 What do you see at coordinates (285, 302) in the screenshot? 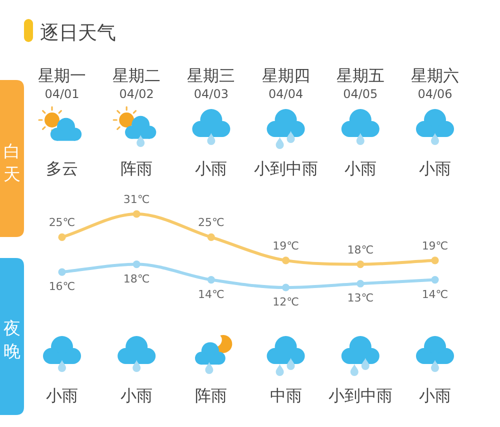
I see `data-label: 12℃` at bounding box center [285, 302].